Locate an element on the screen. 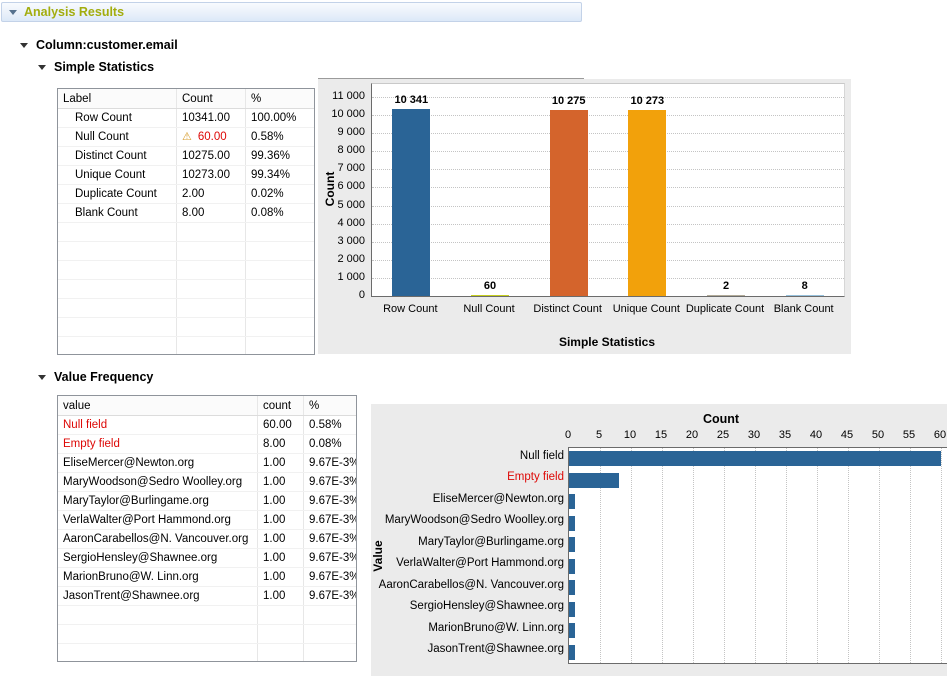 The width and height of the screenshot is (947, 676). table-row: Null Count ⚠ 60.00 0.58% is located at coordinates (186, 137).